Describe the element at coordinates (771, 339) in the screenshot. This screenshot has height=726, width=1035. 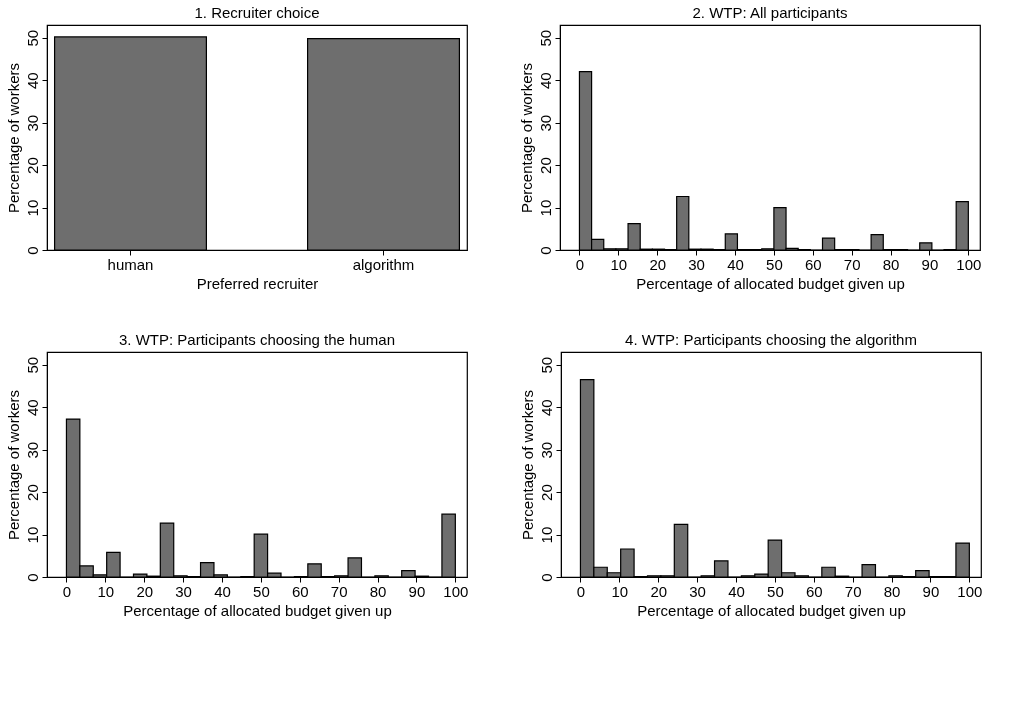
I see `chart-title: 4. WTP: Participants choosing the algorithm` at that location.